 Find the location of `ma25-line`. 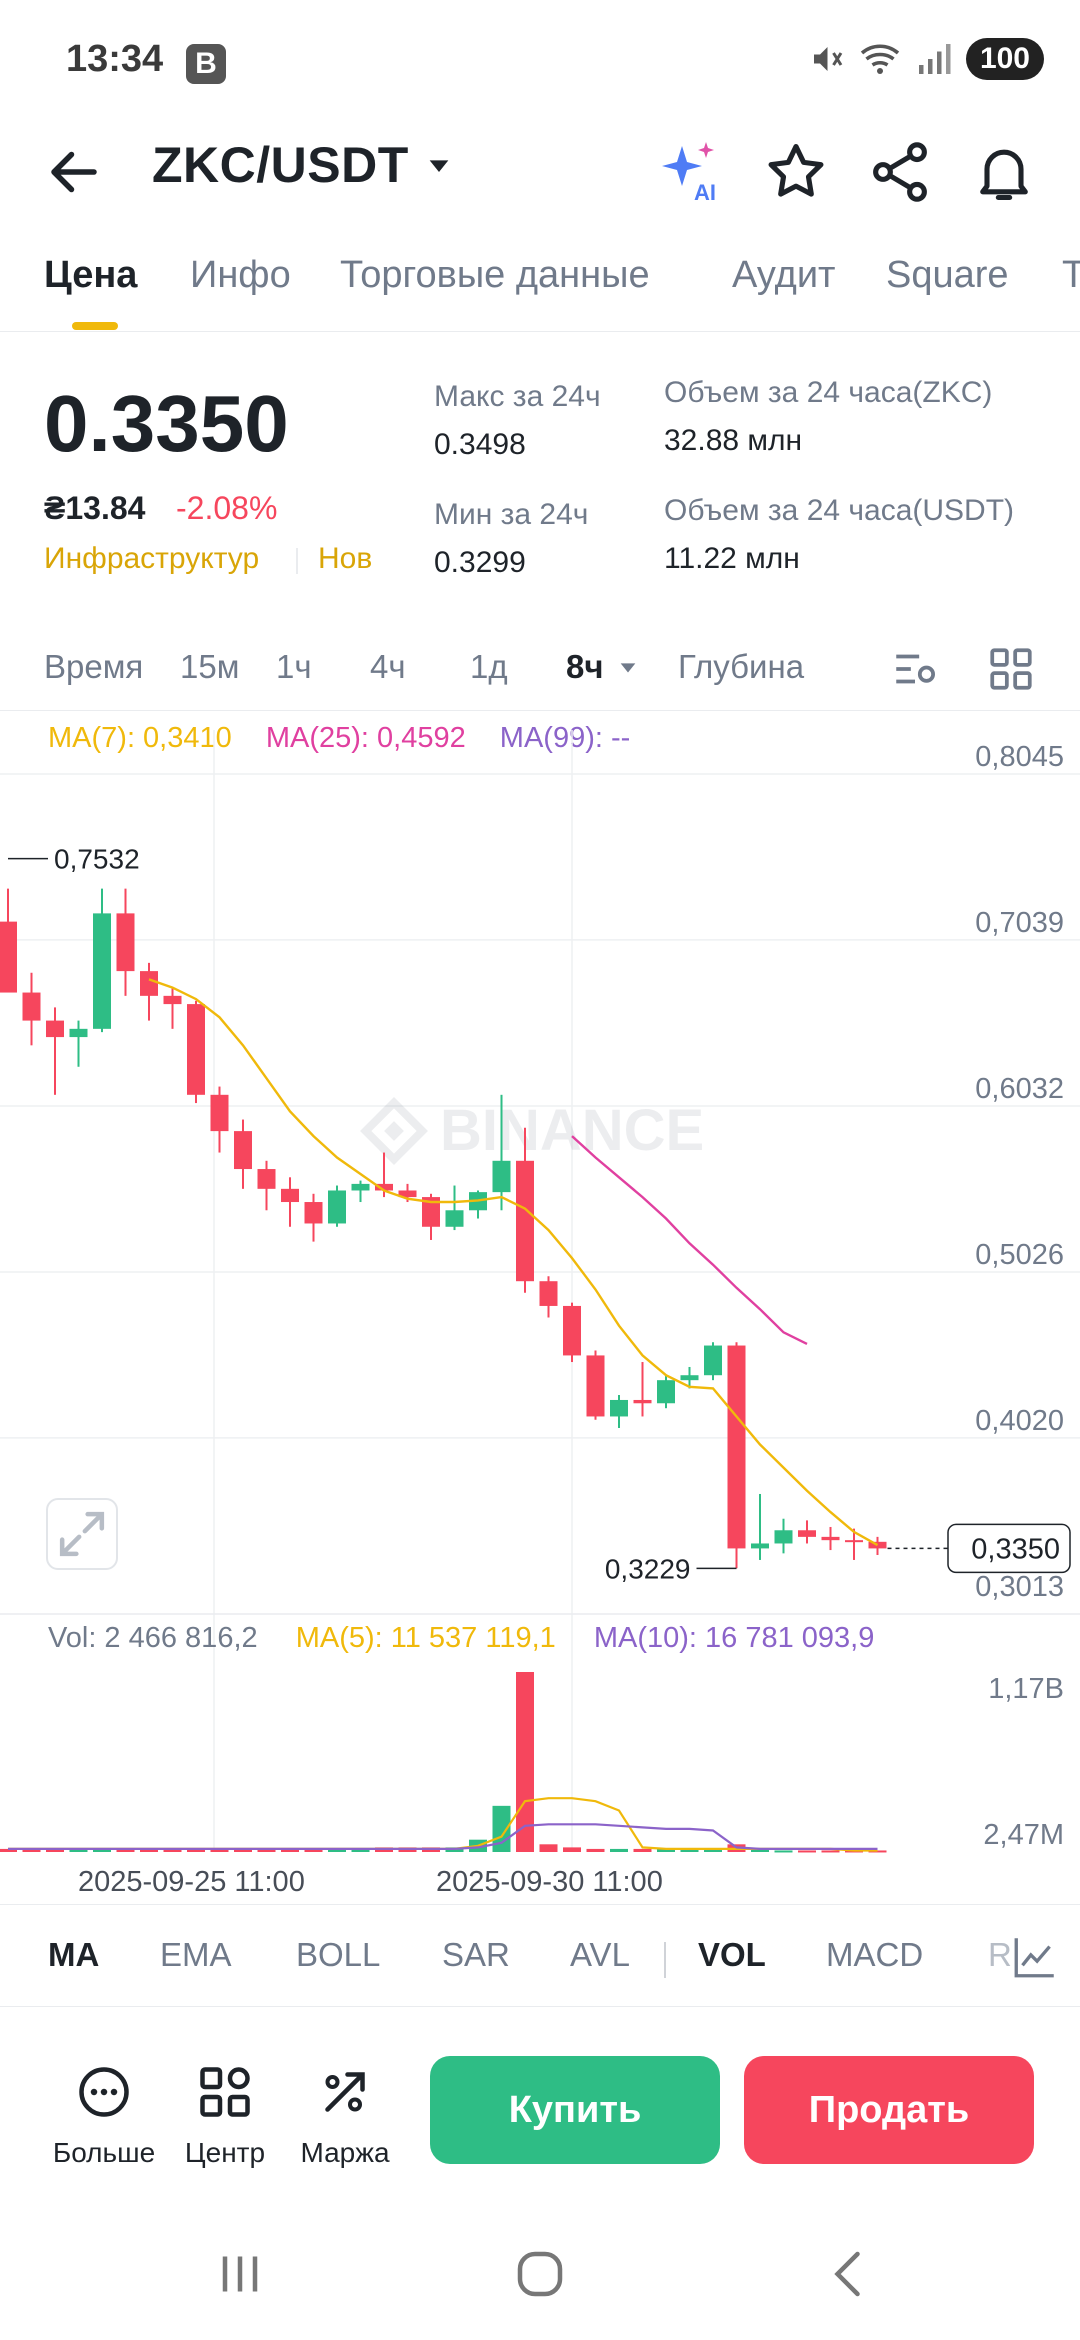

ma25-line is located at coordinates (689, 1240).